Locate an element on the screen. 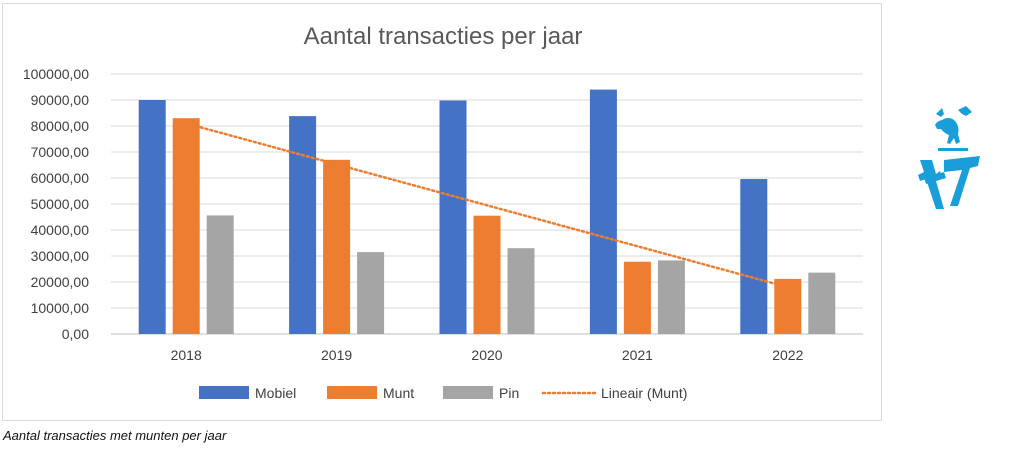 Image resolution: width=1024 pixels, height=450 pixels. bar-munt-2020 is located at coordinates (487, 274).